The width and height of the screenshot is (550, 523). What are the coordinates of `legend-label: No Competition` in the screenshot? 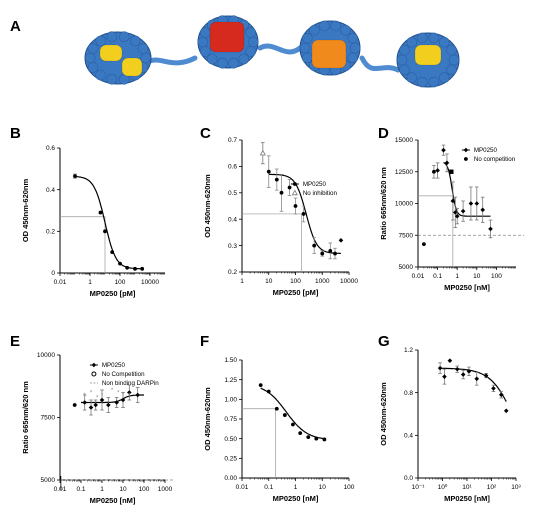 It's located at (123, 374).